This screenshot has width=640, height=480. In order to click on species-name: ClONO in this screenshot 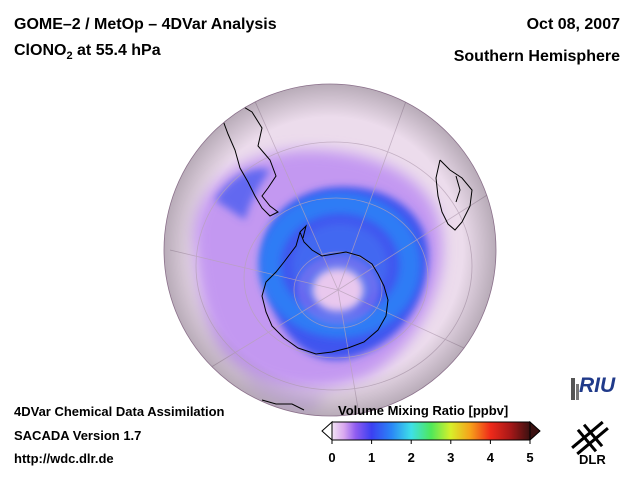, I will do `click(40, 50)`.